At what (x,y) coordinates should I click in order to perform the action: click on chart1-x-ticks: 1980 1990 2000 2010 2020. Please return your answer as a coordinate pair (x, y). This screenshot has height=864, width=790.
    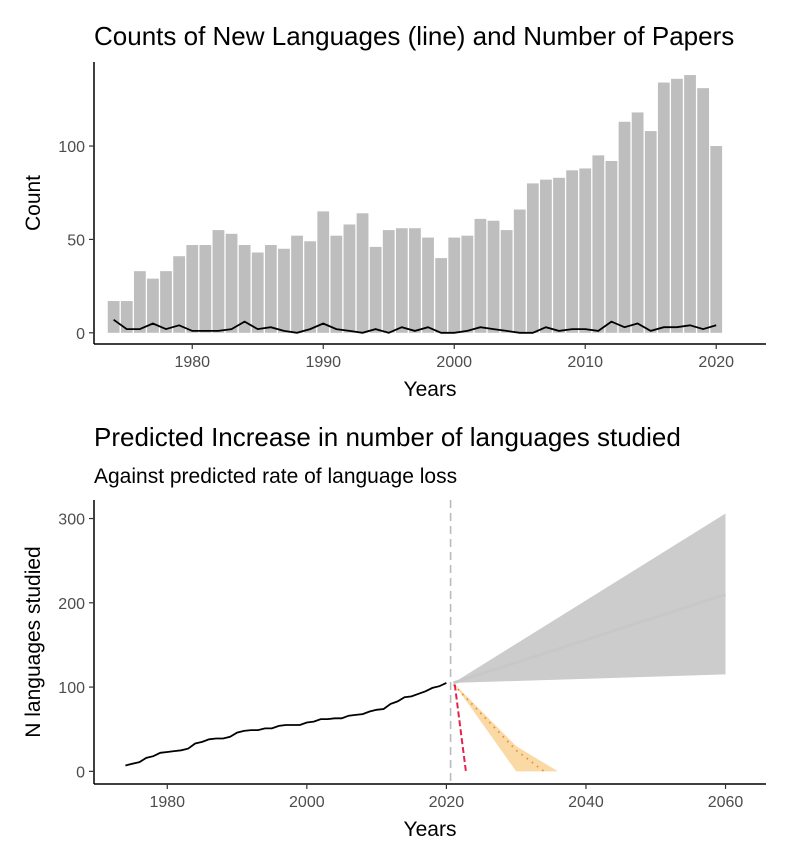
    Looking at the image, I should click on (454, 357).